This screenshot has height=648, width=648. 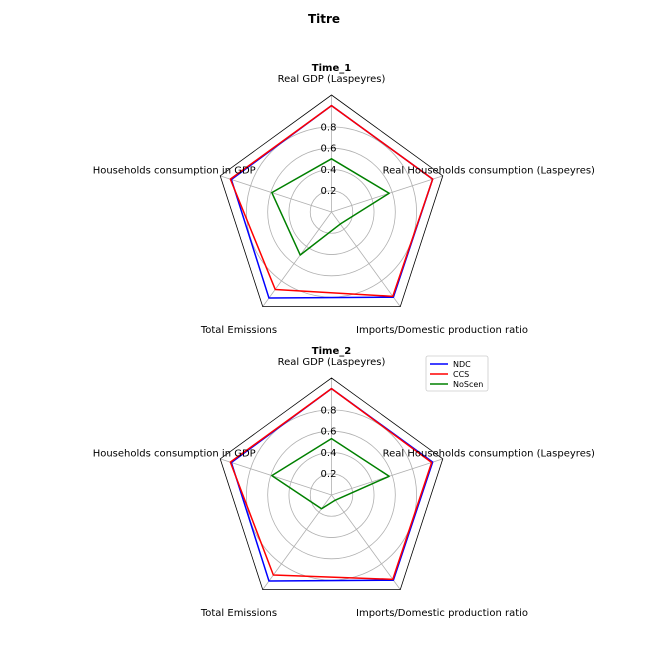 What do you see at coordinates (468, 384) in the screenshot?
I see `legend-label-noscen: NoScen` at bounding box center [468, 384].